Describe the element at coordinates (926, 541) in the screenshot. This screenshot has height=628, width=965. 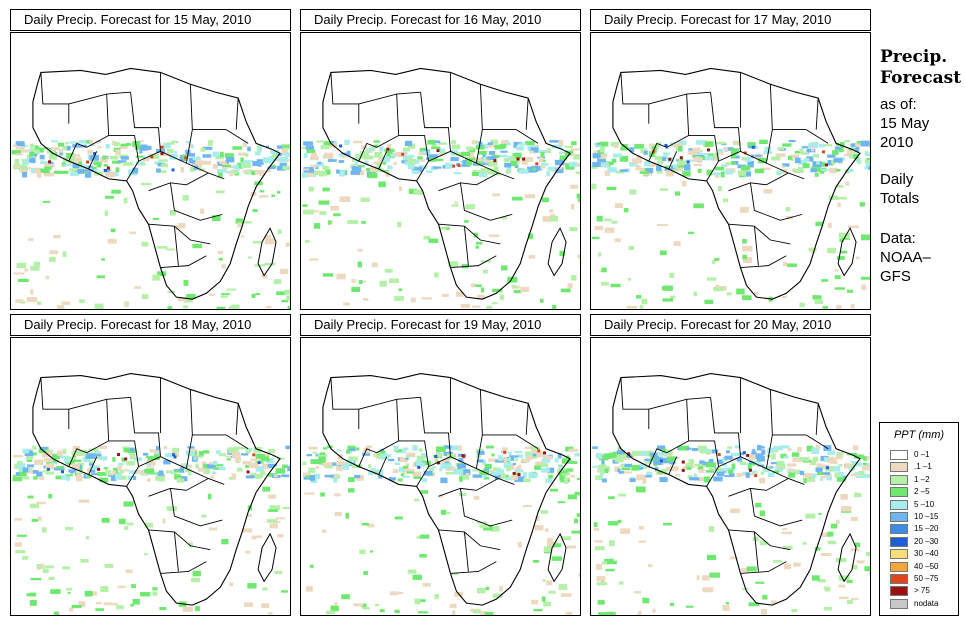
I see `legend-label: 20 –30` at that location.